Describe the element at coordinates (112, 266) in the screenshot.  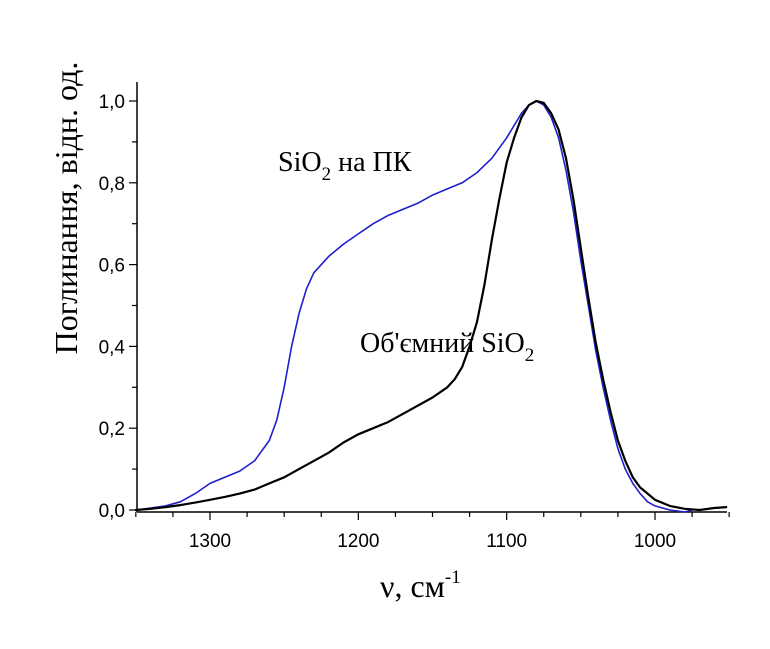
I see `y-tick-label: 0,6` at that location.